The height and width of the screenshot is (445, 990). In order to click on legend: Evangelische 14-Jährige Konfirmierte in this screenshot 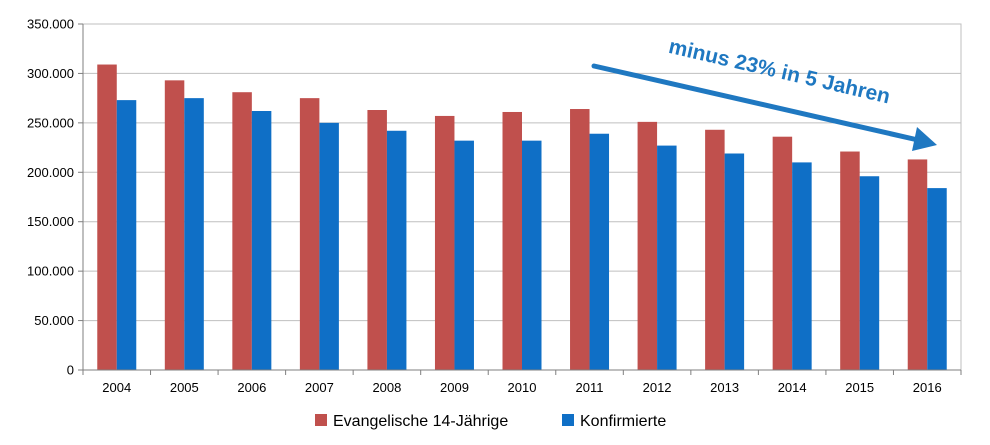, I will do `click(490, 421)`.